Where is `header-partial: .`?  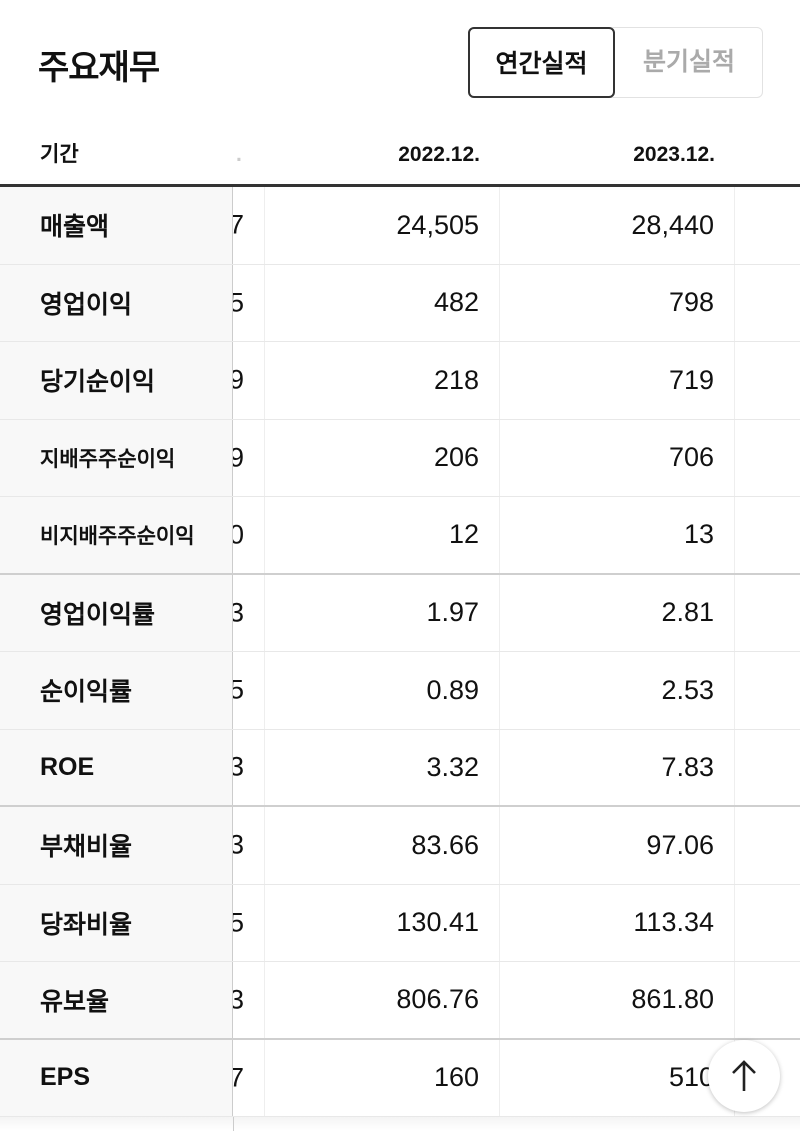
header-partial: . is located at coordinates (239, 154).